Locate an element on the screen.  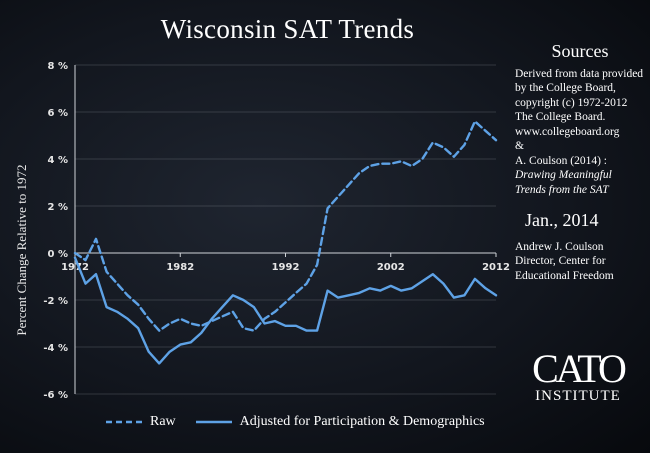
sources-heading: Sources is located at coordinates (580, 51).